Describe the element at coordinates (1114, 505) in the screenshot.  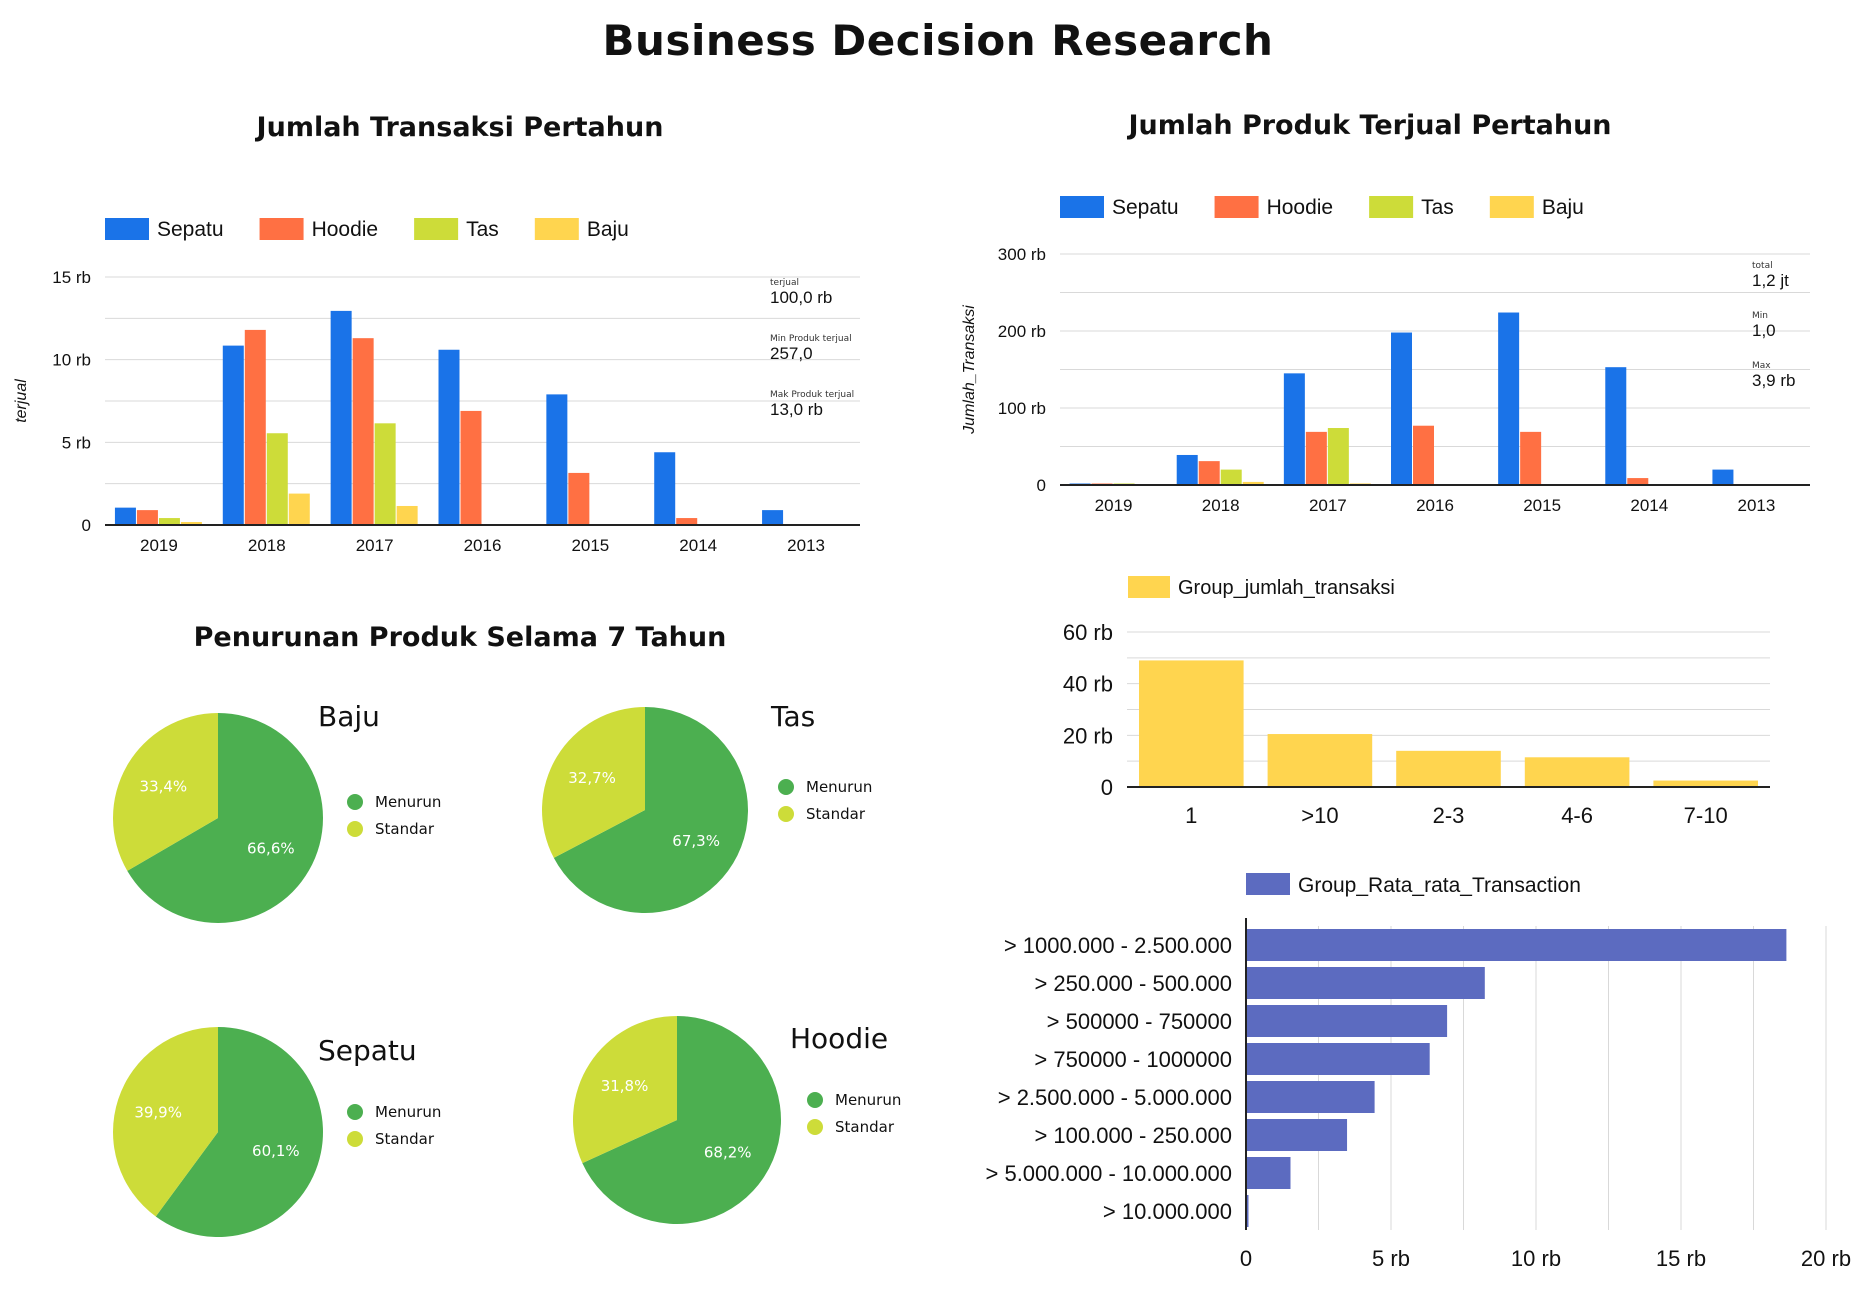
I see `c2-xtick-label: 2019` at that location.